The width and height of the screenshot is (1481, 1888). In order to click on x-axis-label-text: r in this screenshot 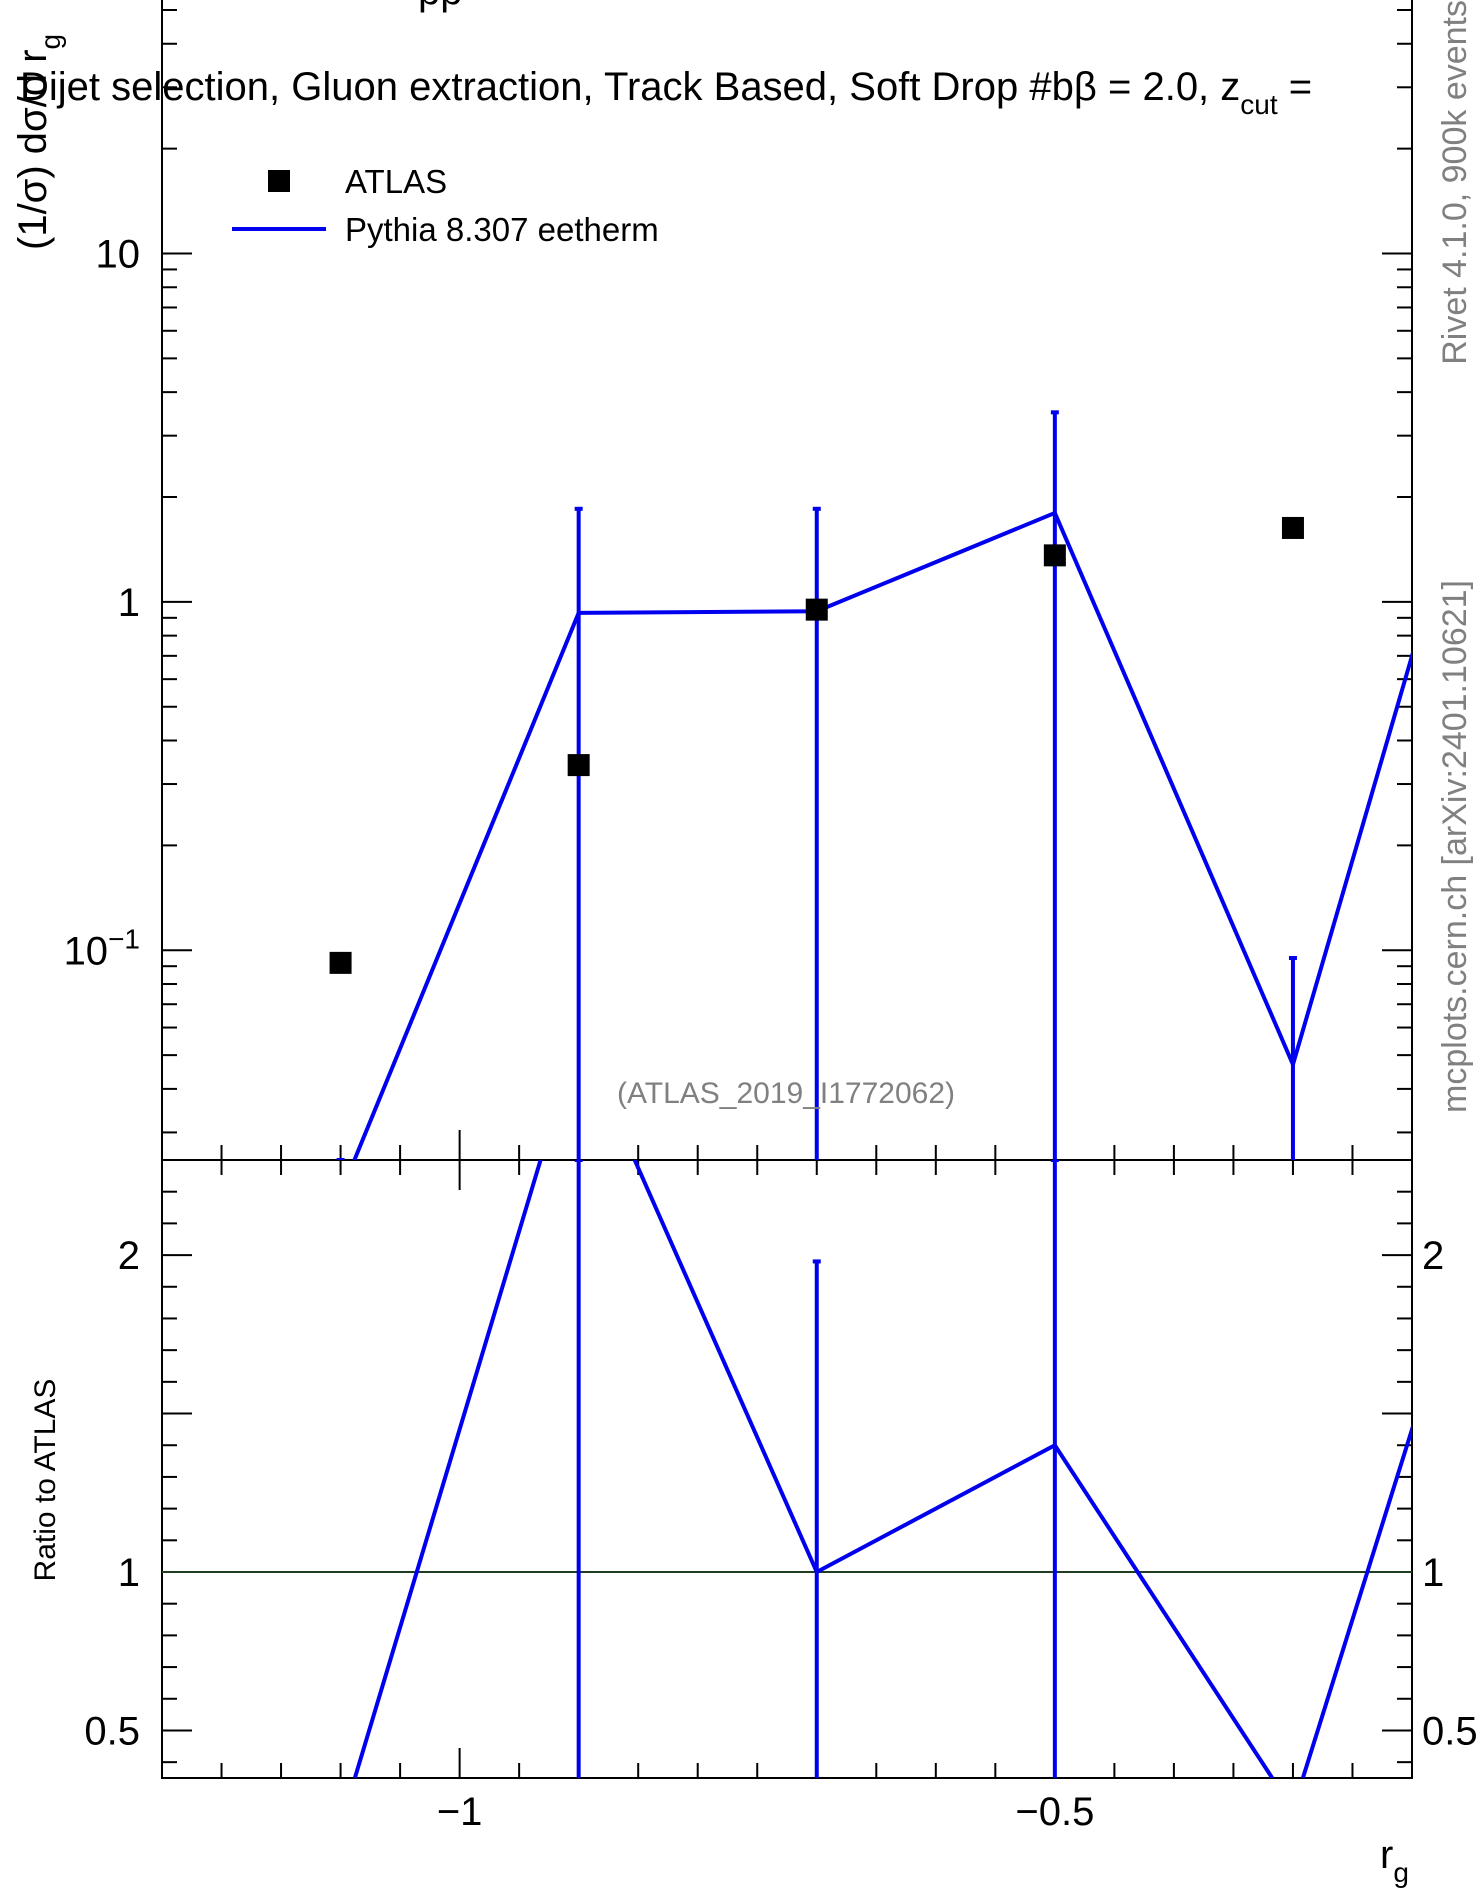, I will do `click(1386, 1855)`.